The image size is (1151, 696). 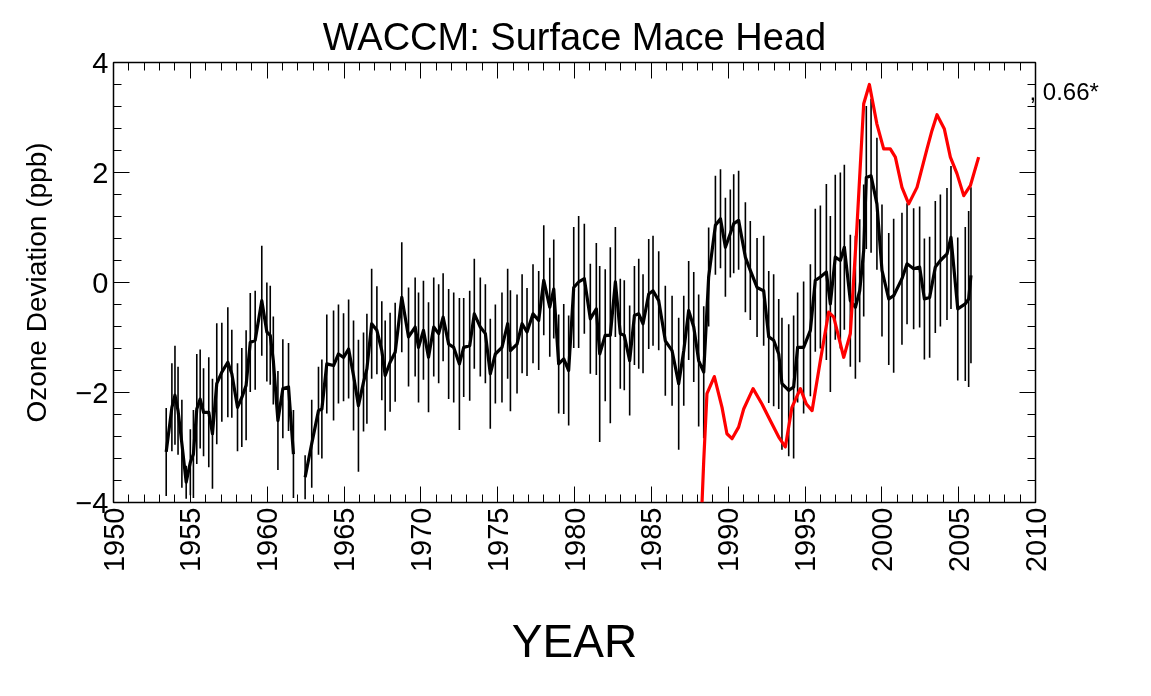 I want to click on x-tick-label: 2000, so click(x=881, y=540).